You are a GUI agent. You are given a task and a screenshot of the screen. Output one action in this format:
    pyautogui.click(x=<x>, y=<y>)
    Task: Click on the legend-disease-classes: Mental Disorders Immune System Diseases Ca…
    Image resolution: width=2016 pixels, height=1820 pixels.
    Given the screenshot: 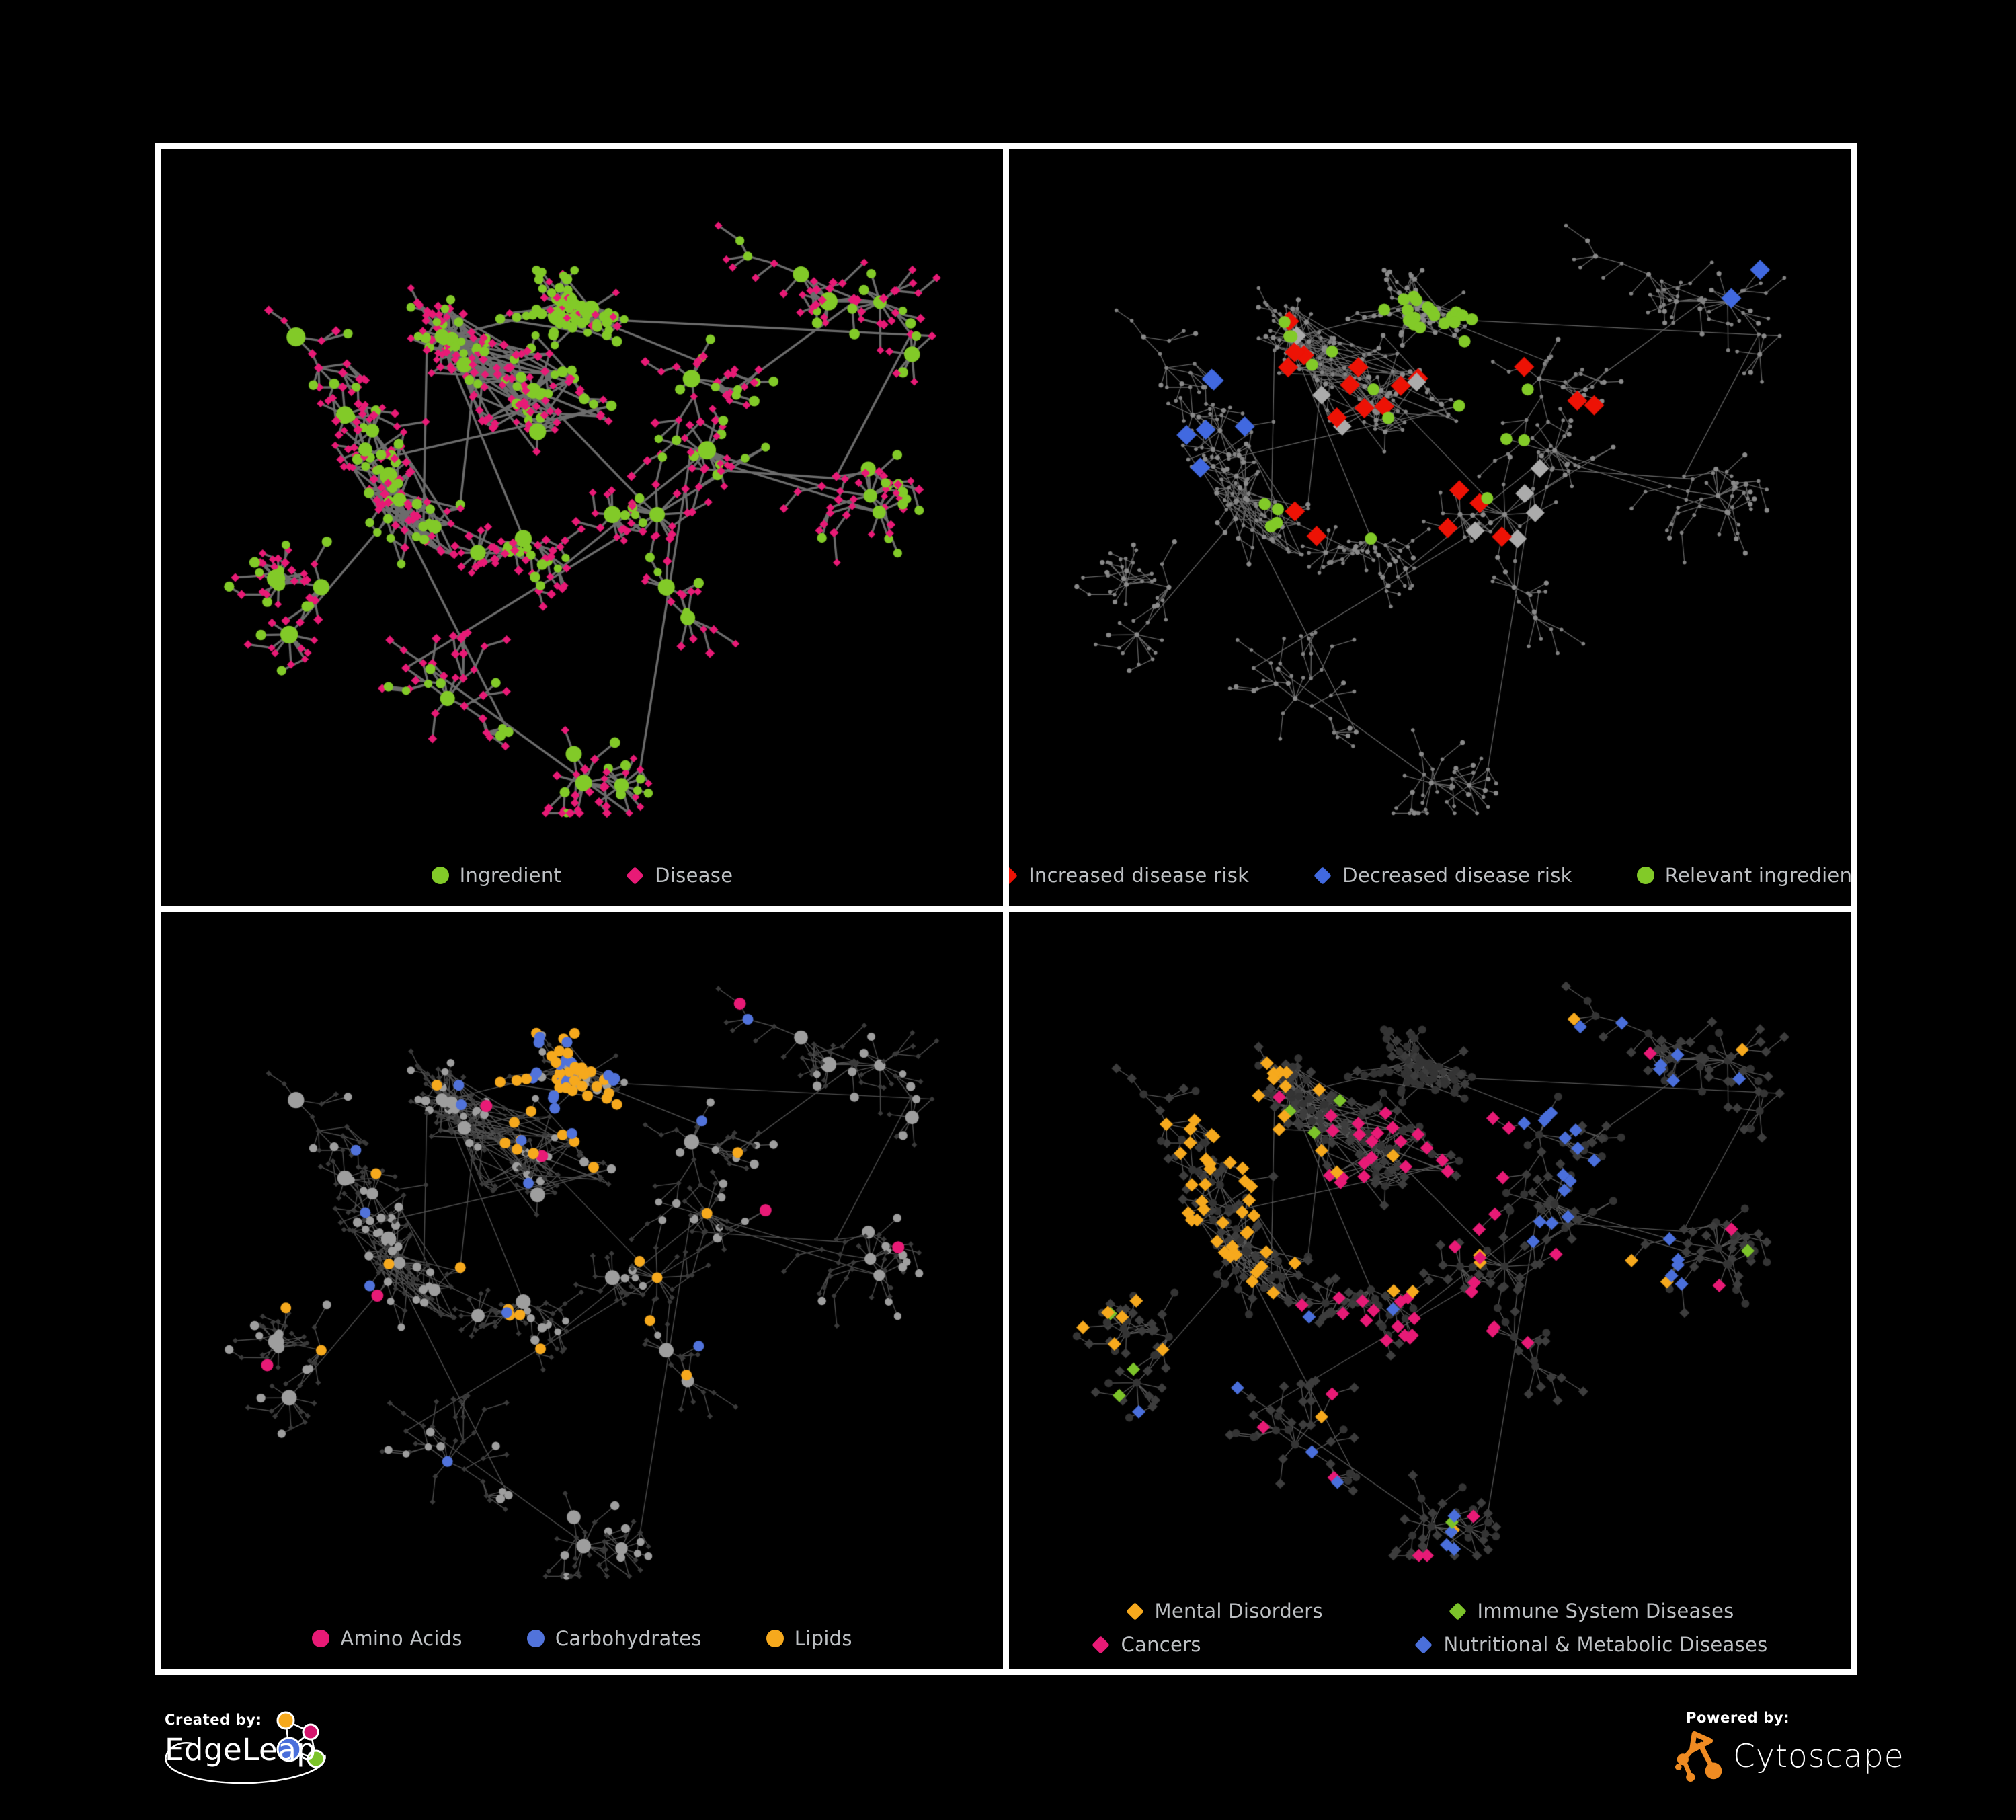 What is the action you would take?
    pyautogui.click(x=1430, y=1627)
    